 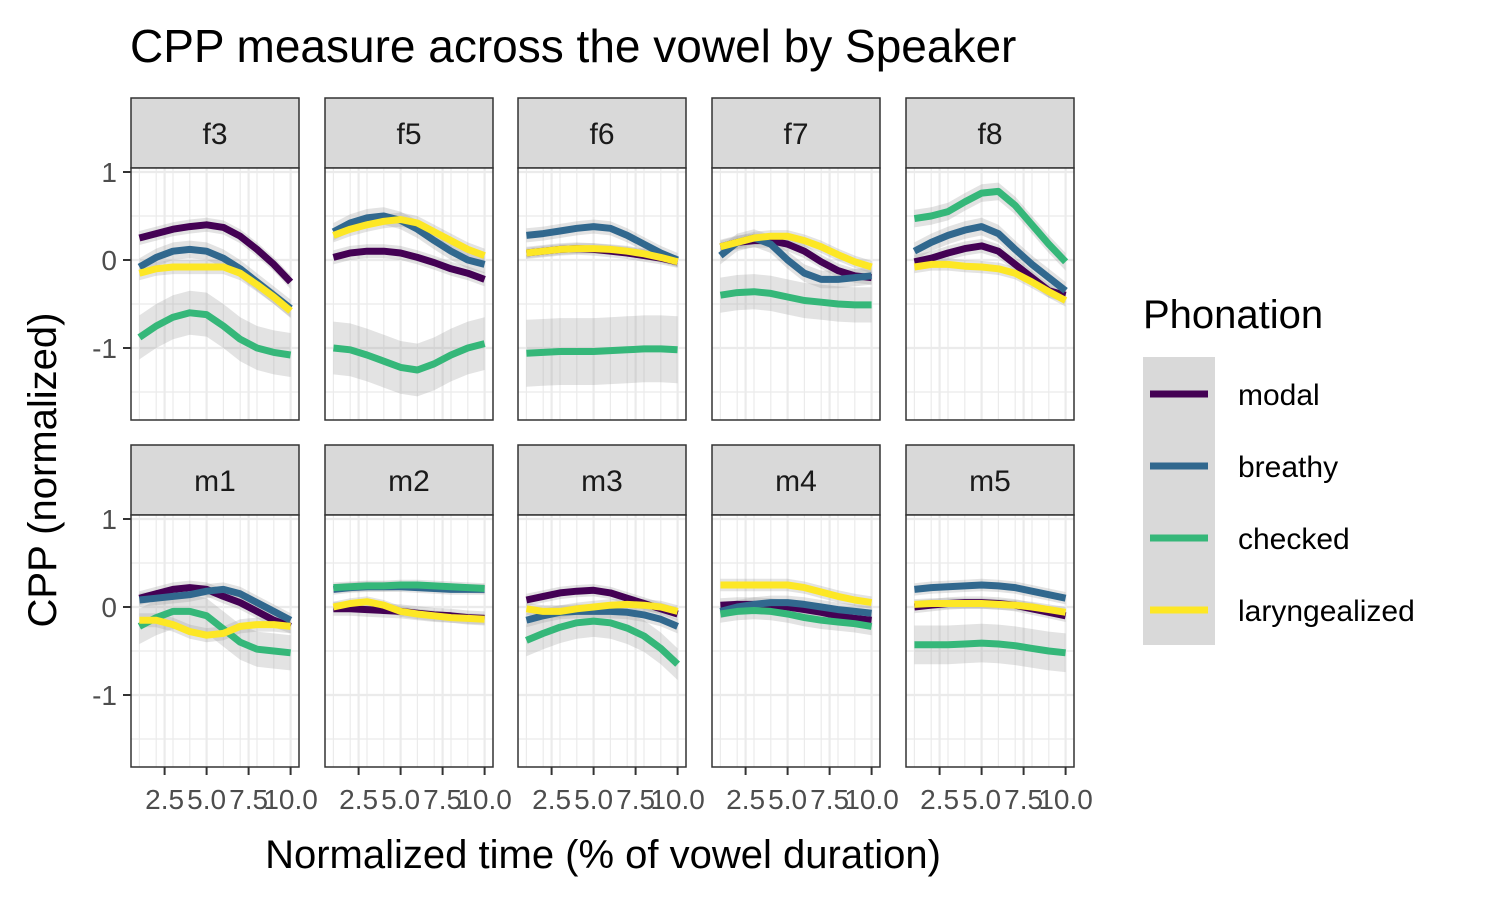 What do you see at coordinates (573, 46) in the screenshot?
I see `chart-title: CPP measure across the vowel by Speaker` at bounding box center [573, 46].